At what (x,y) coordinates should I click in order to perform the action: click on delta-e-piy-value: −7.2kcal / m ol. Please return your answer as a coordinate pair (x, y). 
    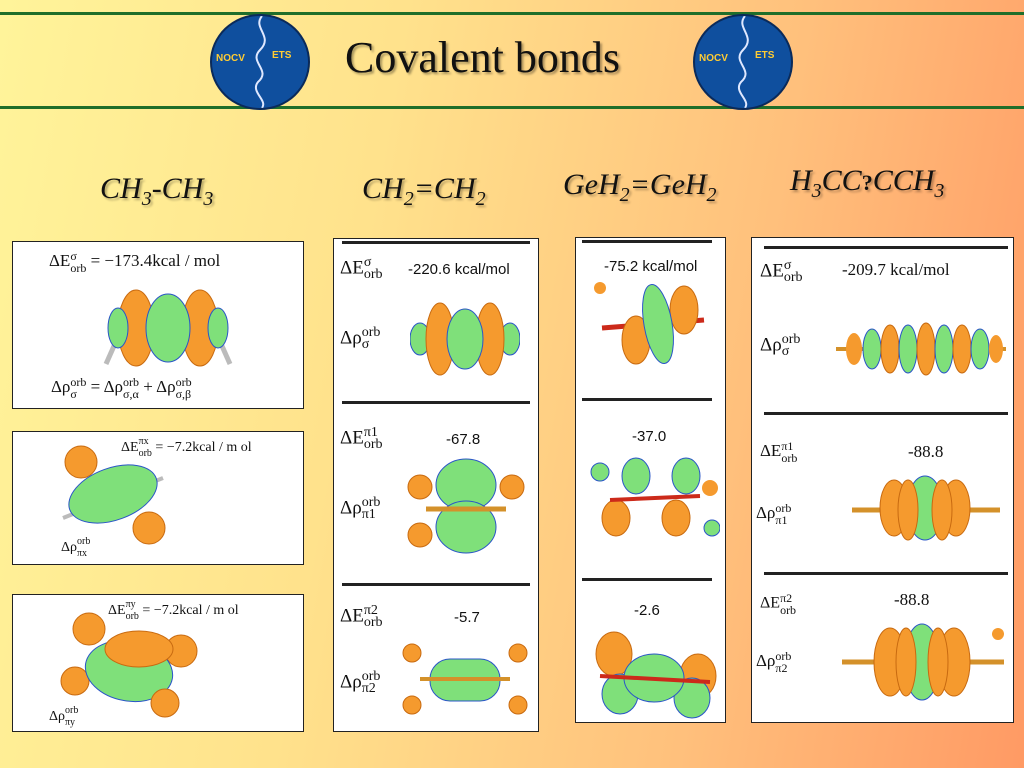
    Looking at the image, I should click on (196, 611).